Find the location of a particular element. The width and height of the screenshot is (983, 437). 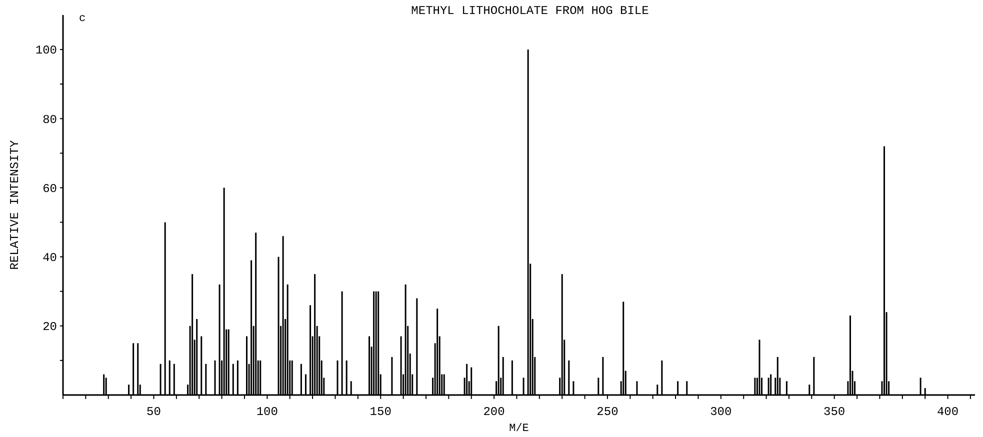

x-tick-label: 350 is located at coordinates (835, 412).